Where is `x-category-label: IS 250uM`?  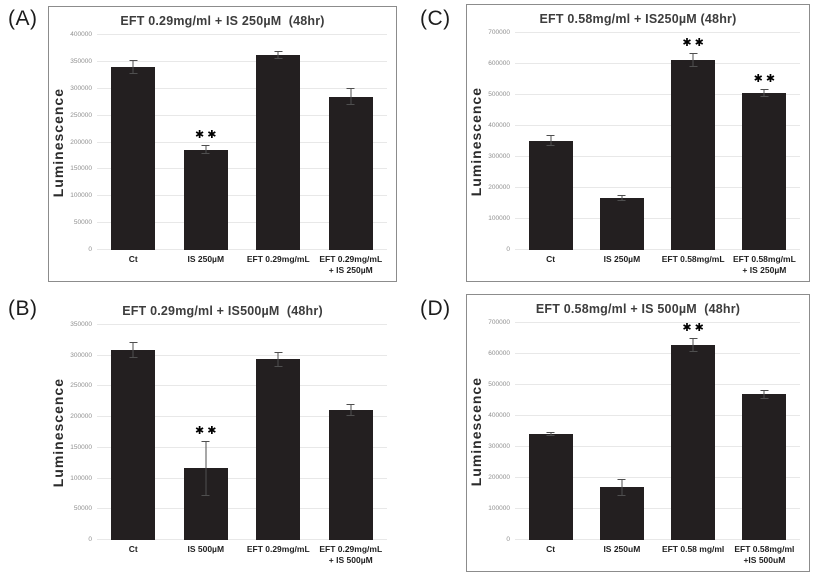
x-category-label: IS 250uM is located at coordinates (622, 549).